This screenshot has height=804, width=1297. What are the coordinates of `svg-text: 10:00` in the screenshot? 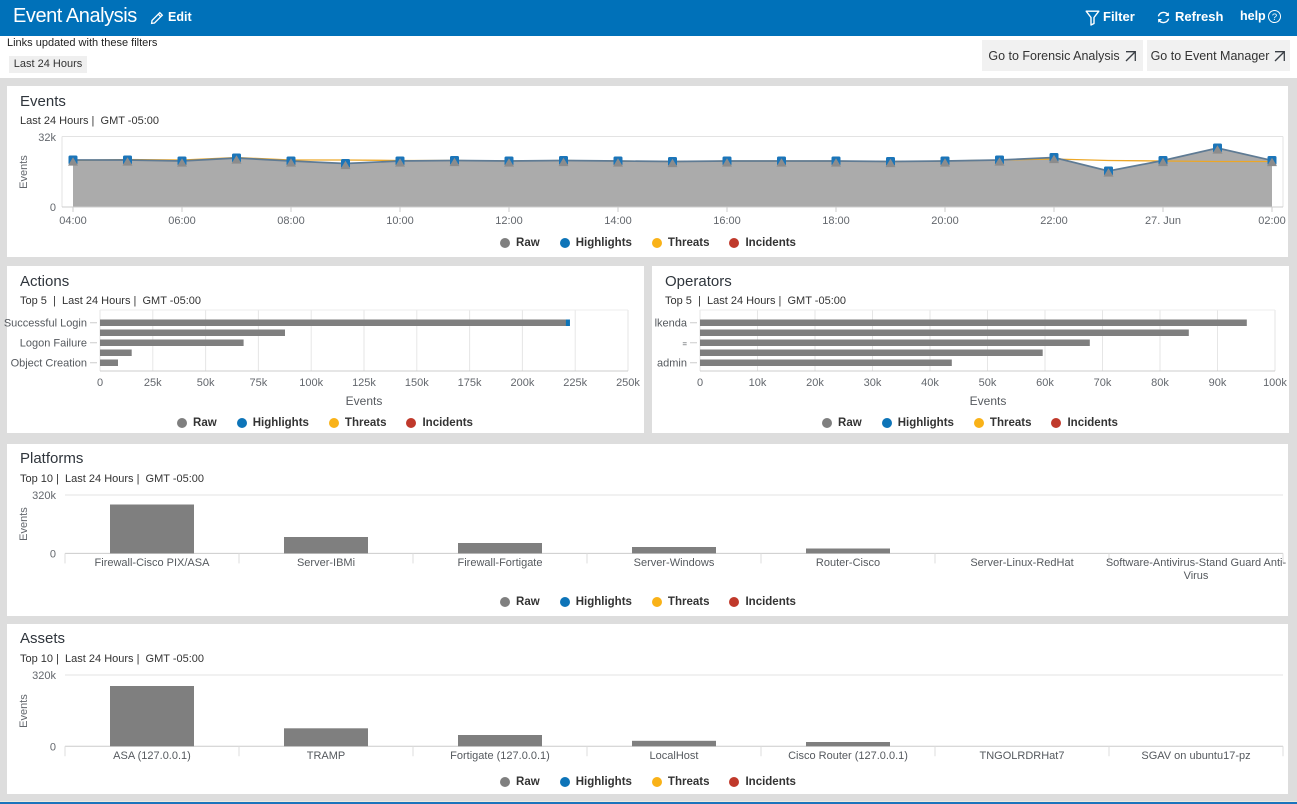 It's located at (400, 221).